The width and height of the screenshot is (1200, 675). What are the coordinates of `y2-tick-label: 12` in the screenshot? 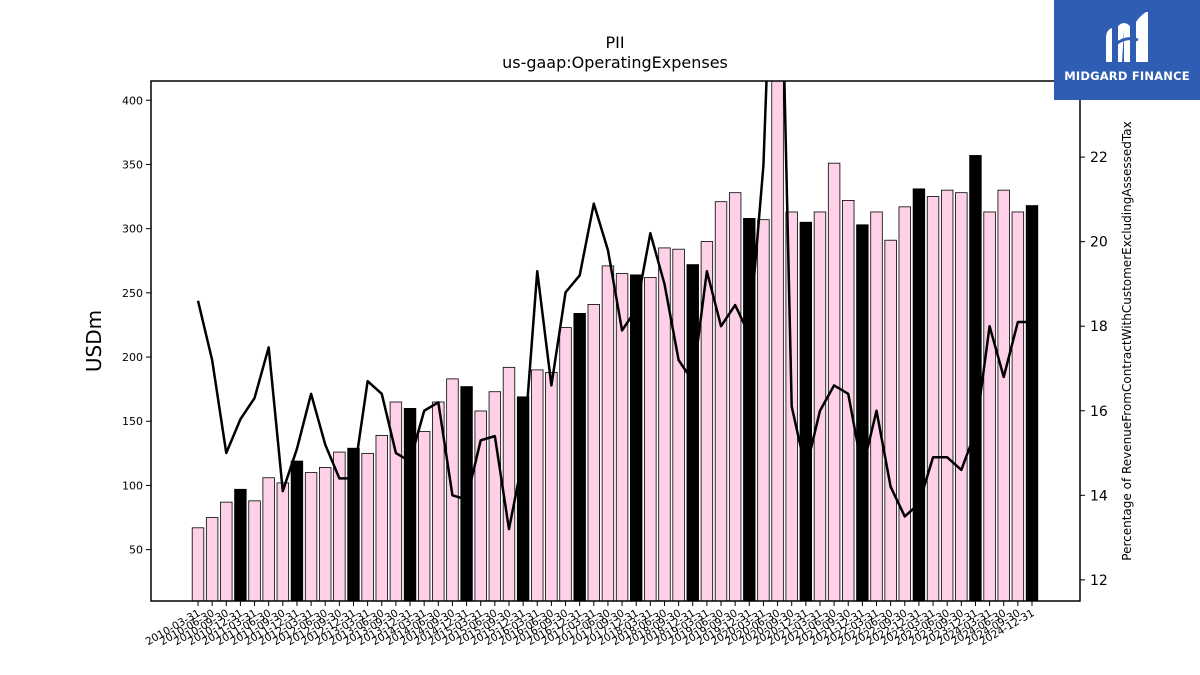 It's located at (1099, 581).